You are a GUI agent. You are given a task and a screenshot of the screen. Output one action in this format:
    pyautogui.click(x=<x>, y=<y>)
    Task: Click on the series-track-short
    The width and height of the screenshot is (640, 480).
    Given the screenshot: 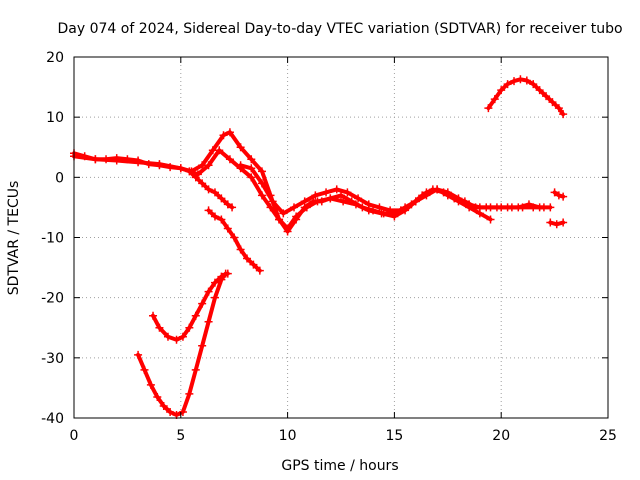 What is the action you would take?
    pyautogui.click(x=211, y=189)
    